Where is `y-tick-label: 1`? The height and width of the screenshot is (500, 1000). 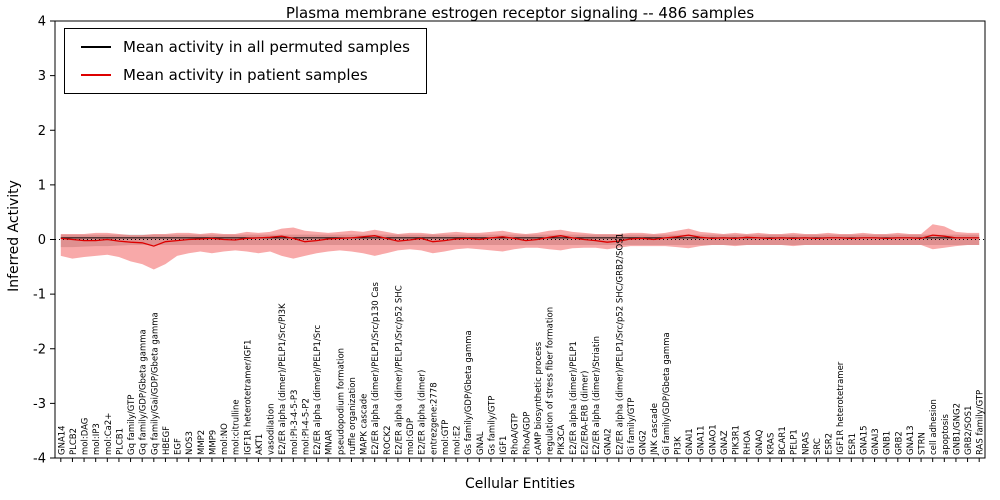 y-tick-label: 1 is located at coordinates (42, 185).